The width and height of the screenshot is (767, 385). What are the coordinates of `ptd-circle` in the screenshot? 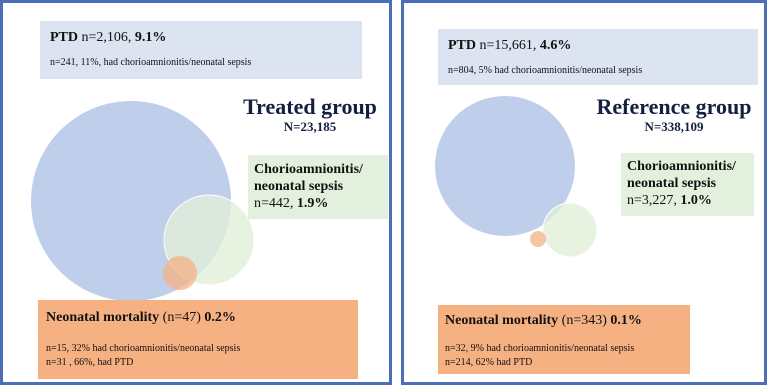 It's located at (505, 166).